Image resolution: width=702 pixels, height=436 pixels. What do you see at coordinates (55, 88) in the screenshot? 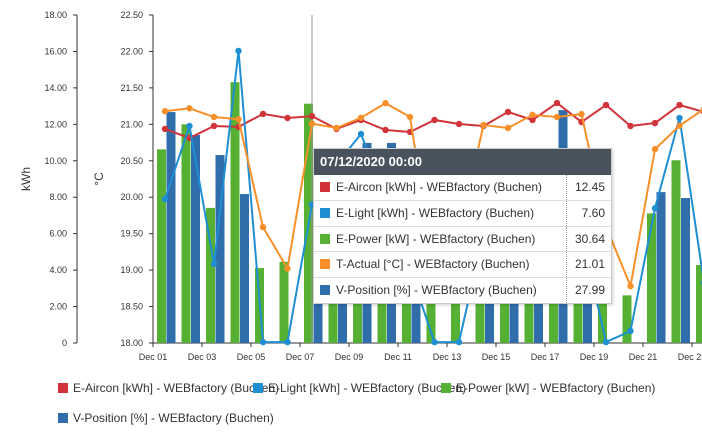
I see `left-axis-tick-label: 14.00` at bounding box center [55, 88].